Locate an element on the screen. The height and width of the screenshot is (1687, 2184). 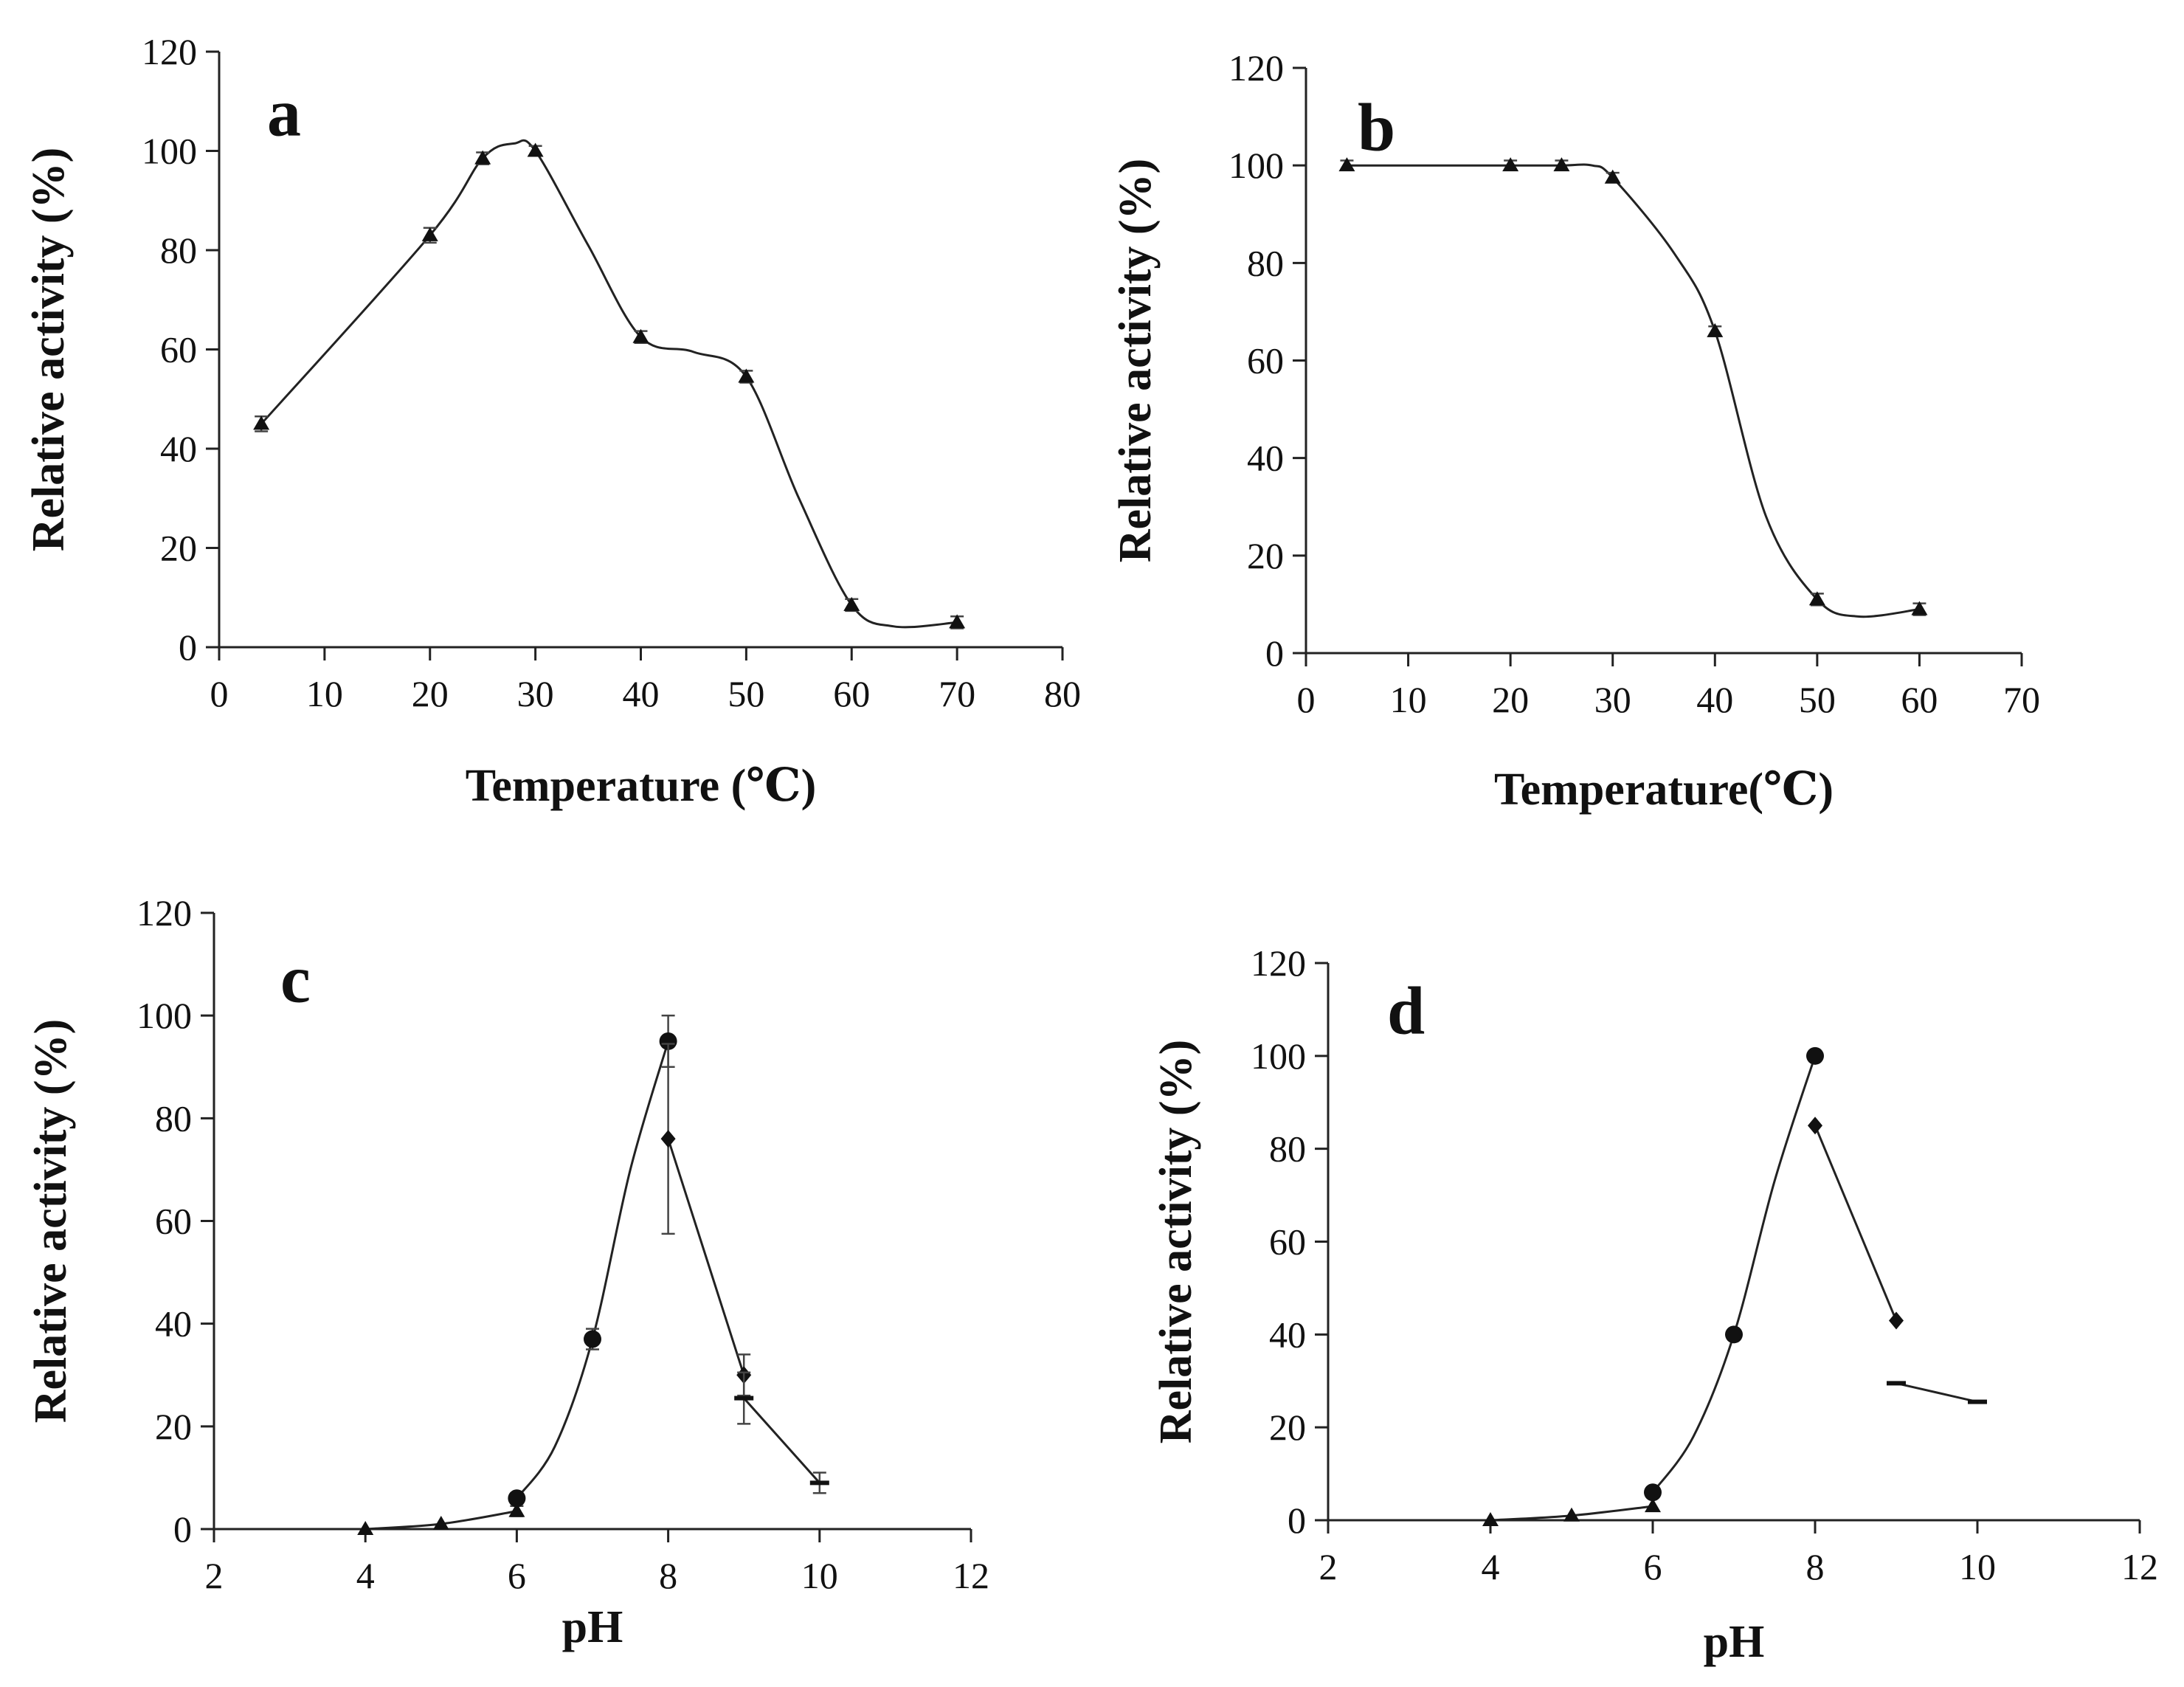
series-circle is located at coordinates (592, 1261).